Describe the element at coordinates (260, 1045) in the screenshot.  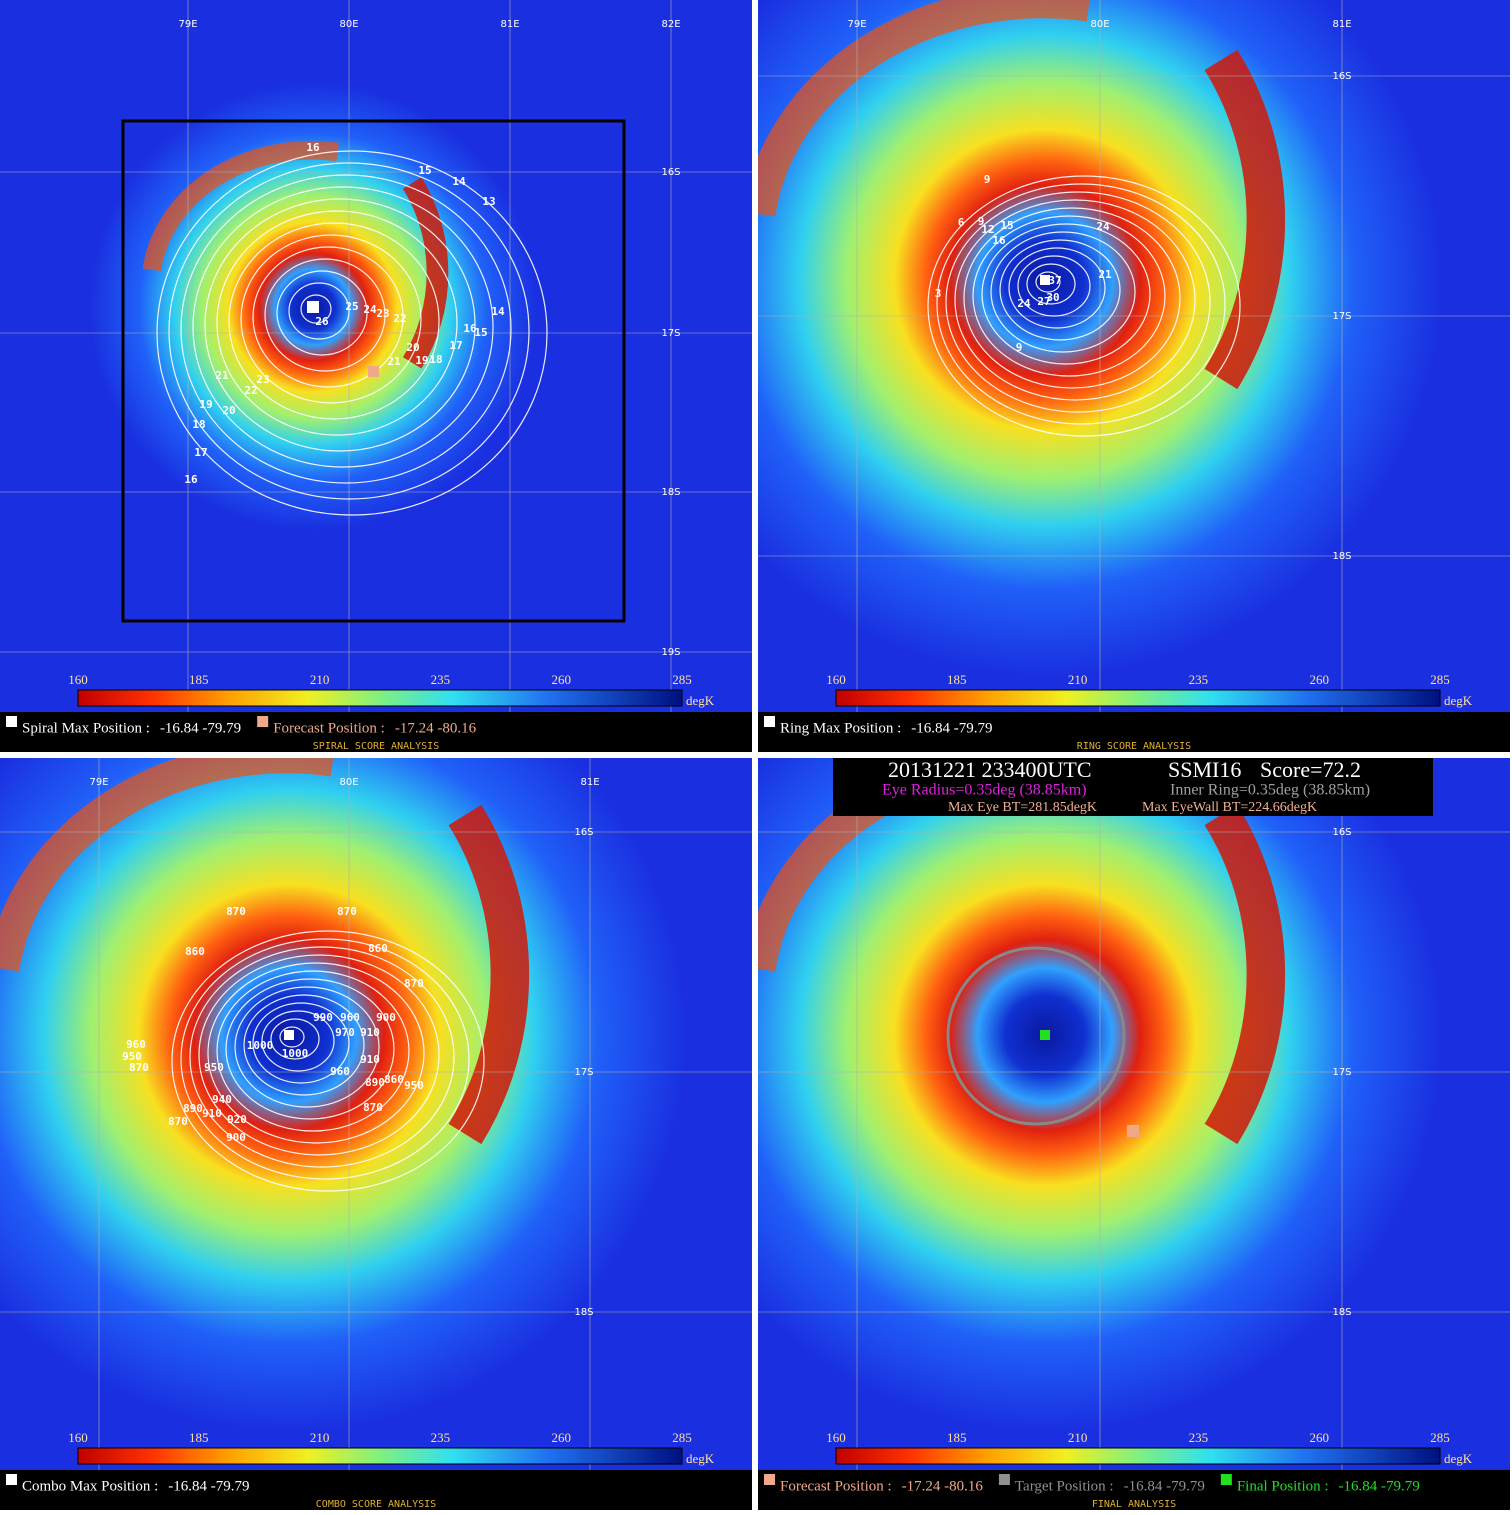
I see `contour-label: 1000` at that location.